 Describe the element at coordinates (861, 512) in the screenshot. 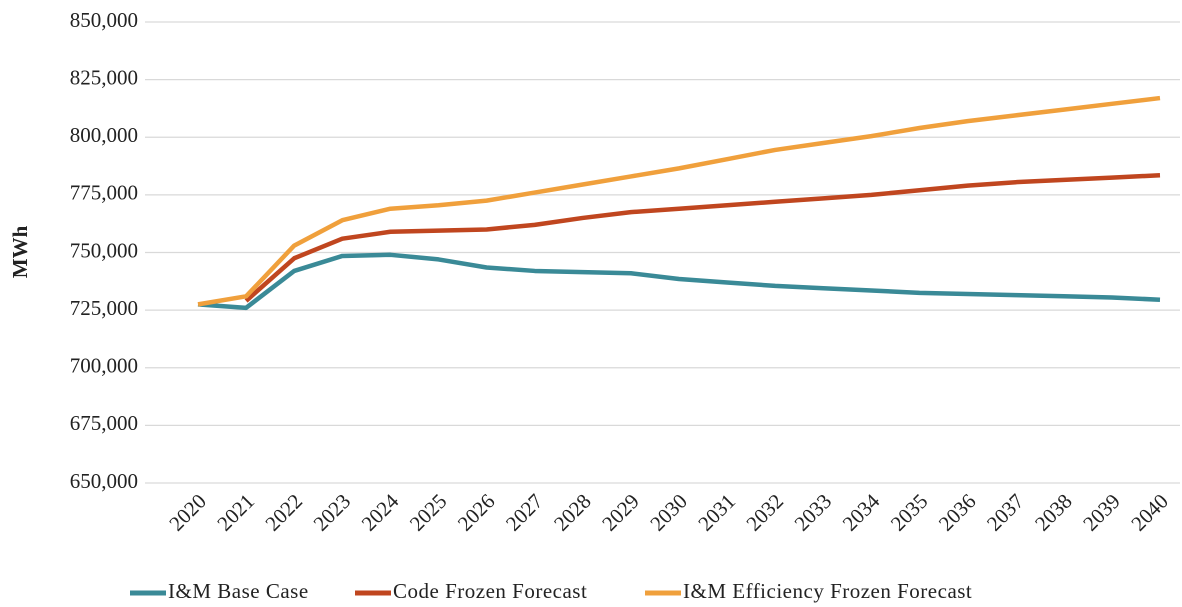

I see `x-tick-label: 2034` at that location.